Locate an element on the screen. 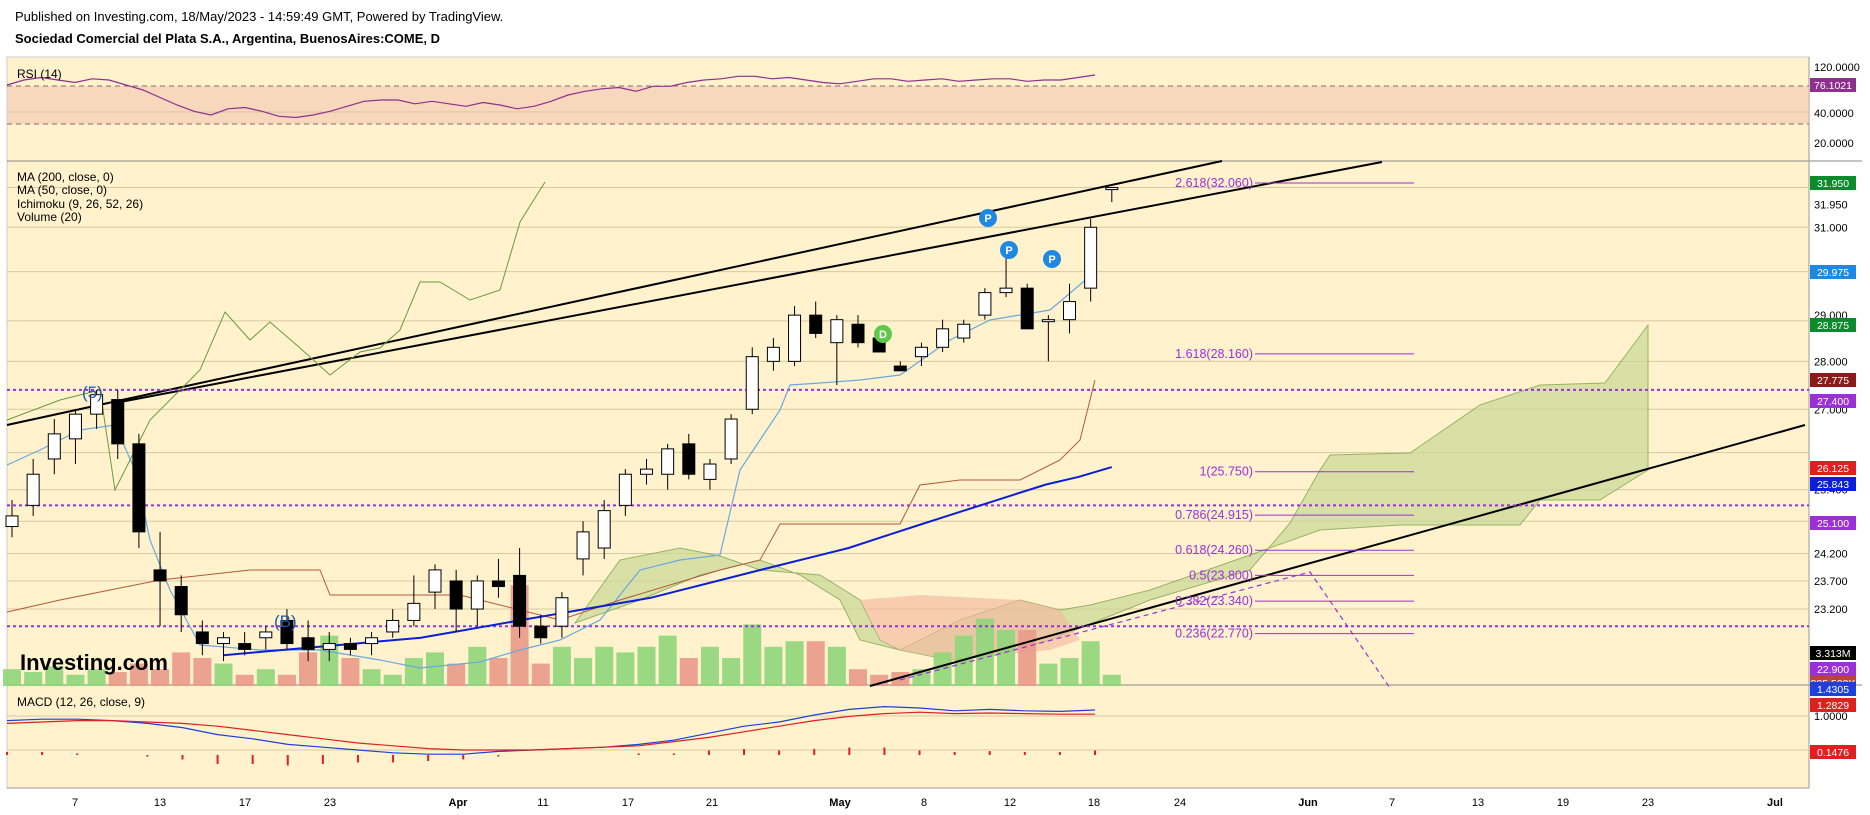 Image resolution: width=1870 pixels, height=815 pixels. price-badge-label: 76.1021 is located at coordinates (1833, 86).